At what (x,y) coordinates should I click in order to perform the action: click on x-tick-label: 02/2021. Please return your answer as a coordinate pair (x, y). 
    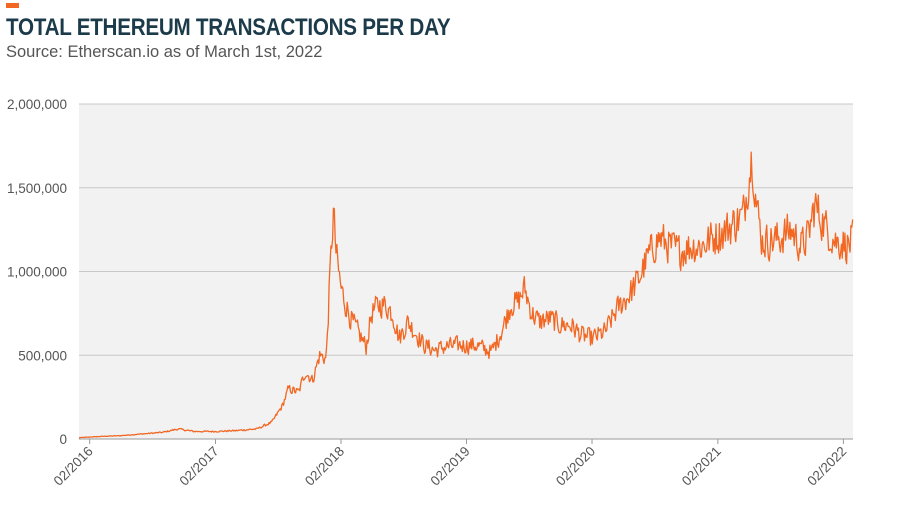
    Looking at the image, I should click on (701, 466).